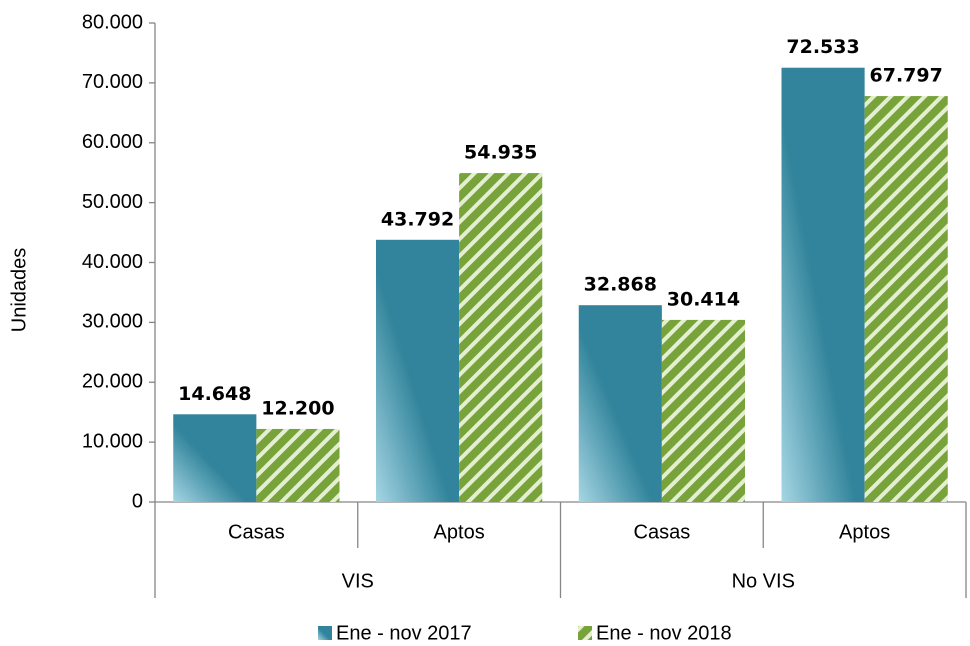 Image resolution: width=970 pixels, height=646 pixels. What do you see at coordinates (137, 501) in the screenshot?
I see `y-tick-label: 0` at bounding box center [137, 501].